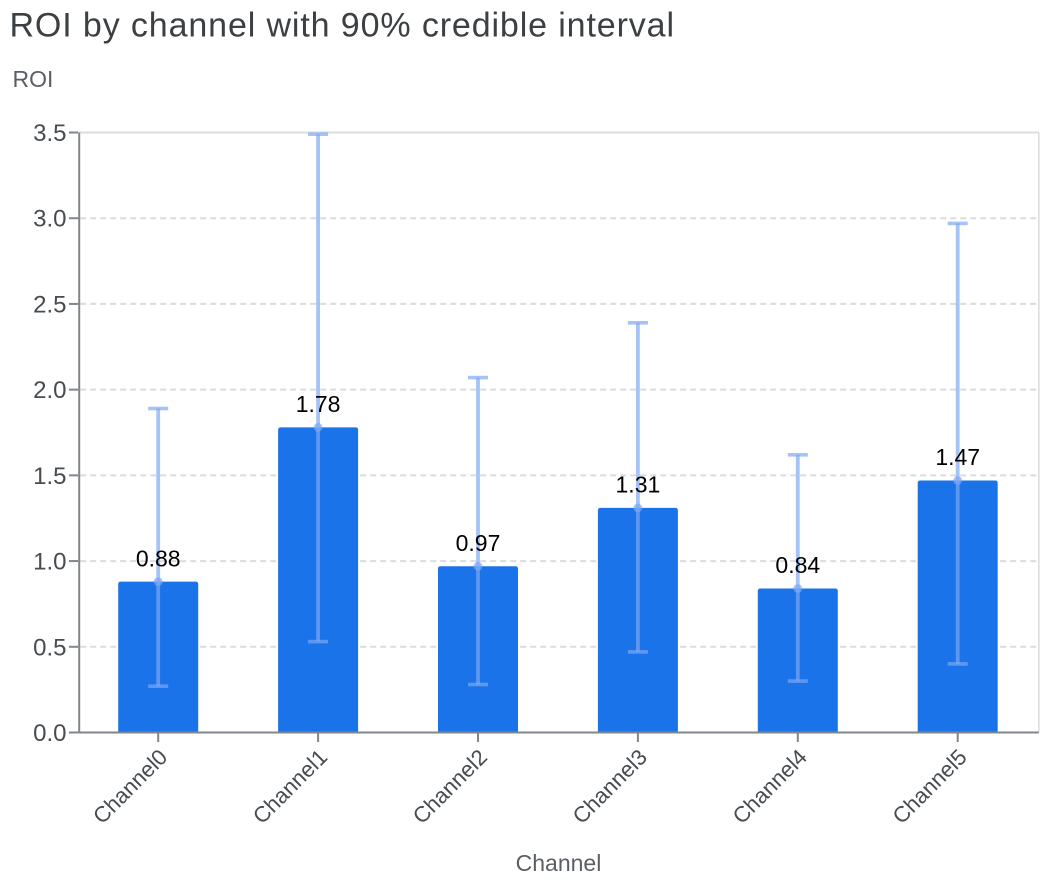 Image resolution: width=1048 pixels, height=891 pixels. I want to click on svg-text: ROI, so click(33, 79).